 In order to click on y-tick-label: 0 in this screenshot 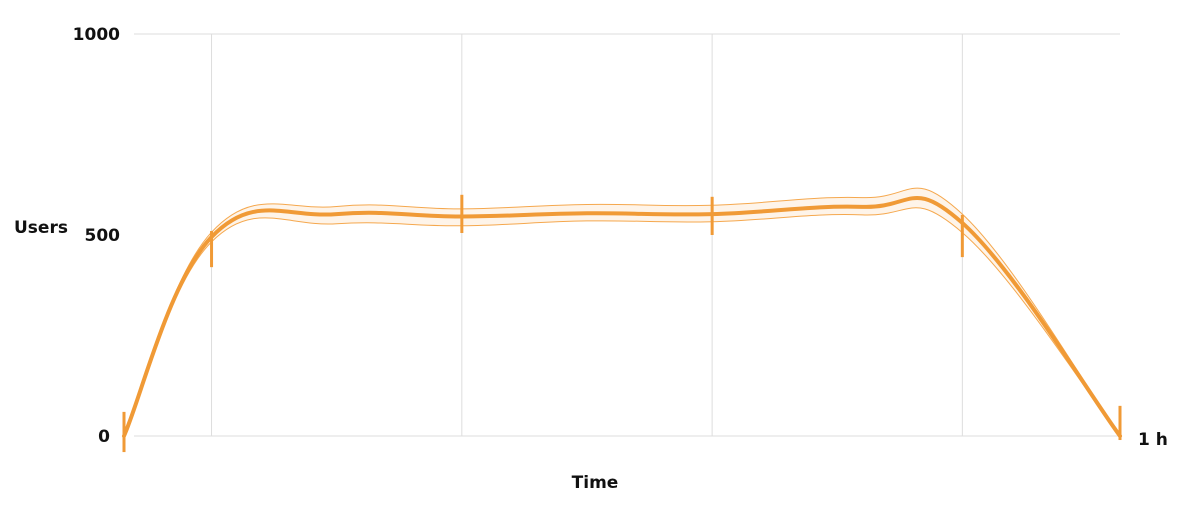, I will do `click(104, 437)`.